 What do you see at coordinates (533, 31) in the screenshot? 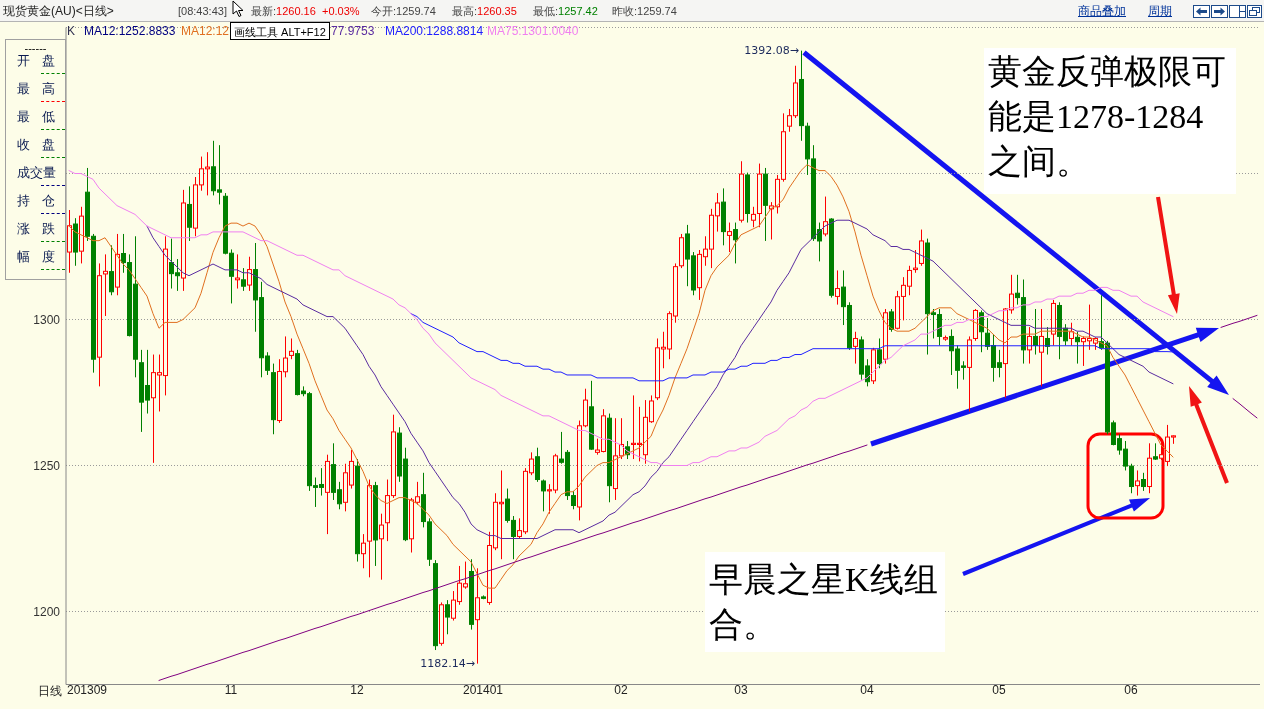
I see `annotation: MA75:1301.0040` at bounding box center [533, 31].